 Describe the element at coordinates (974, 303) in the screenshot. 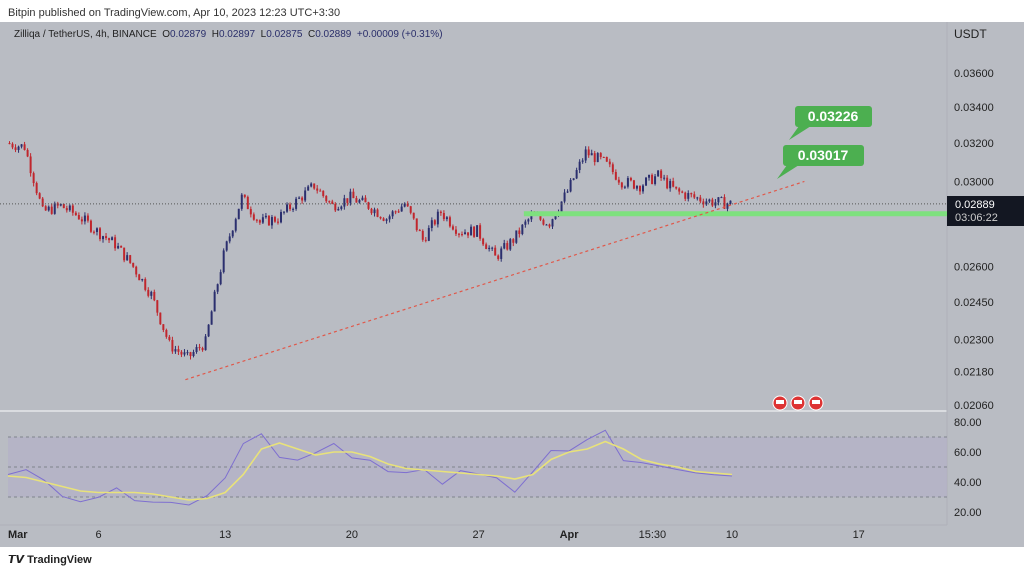

I see `price-tick: 0.02450` at that location.